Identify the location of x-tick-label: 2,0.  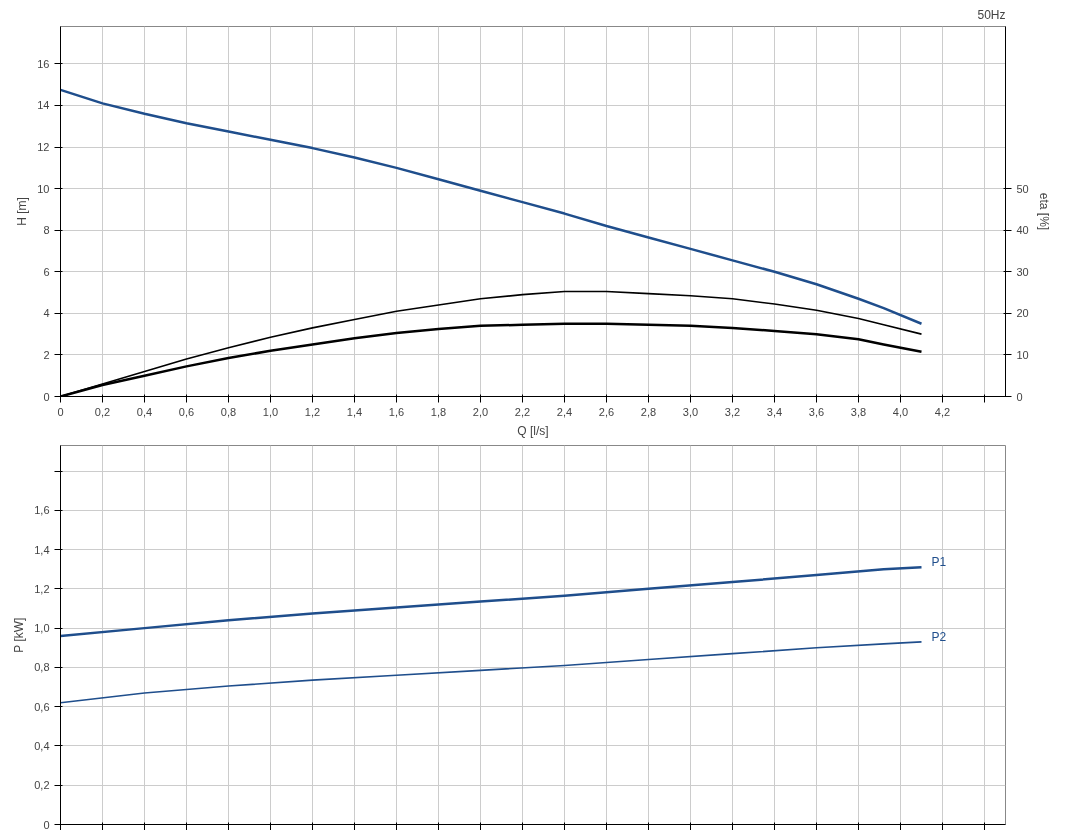
(480, 411).